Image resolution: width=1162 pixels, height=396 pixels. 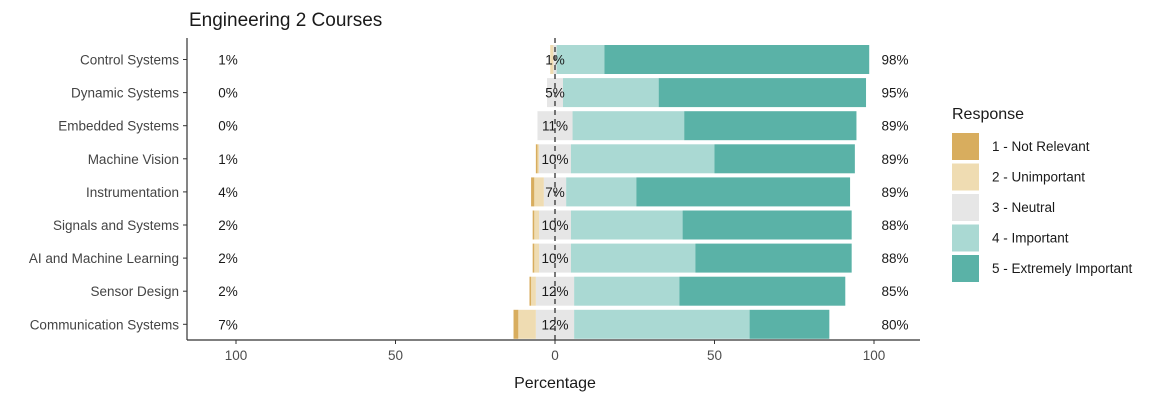 What do you see at coordinates (555, 126) in the screenshot?
I see `neutral-percent-label: 11%` at bounding box center [555, 126].